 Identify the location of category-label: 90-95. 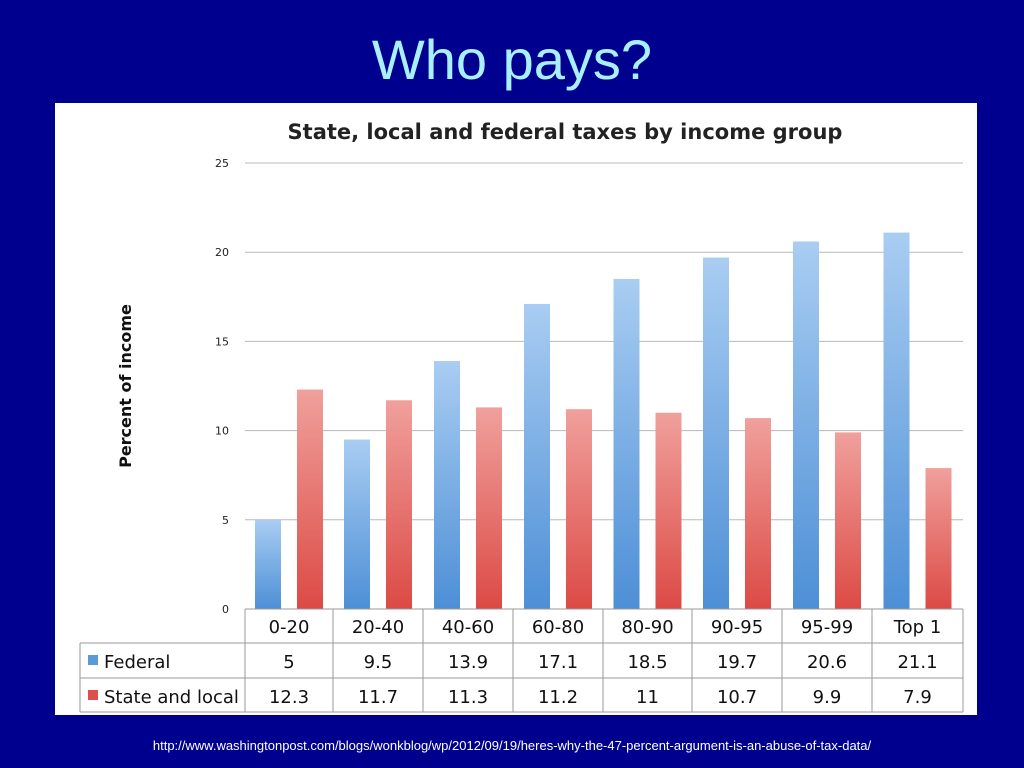
(737, 627).